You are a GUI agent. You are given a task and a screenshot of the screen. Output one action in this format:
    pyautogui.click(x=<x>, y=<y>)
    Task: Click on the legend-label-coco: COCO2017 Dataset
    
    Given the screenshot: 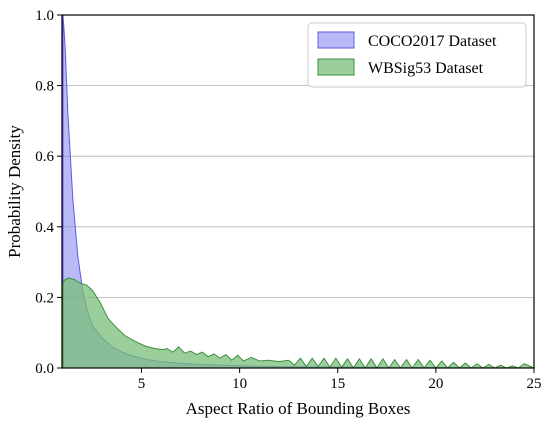 What is the action you would take?
    pyautogui.click(x=432, y=41)
    